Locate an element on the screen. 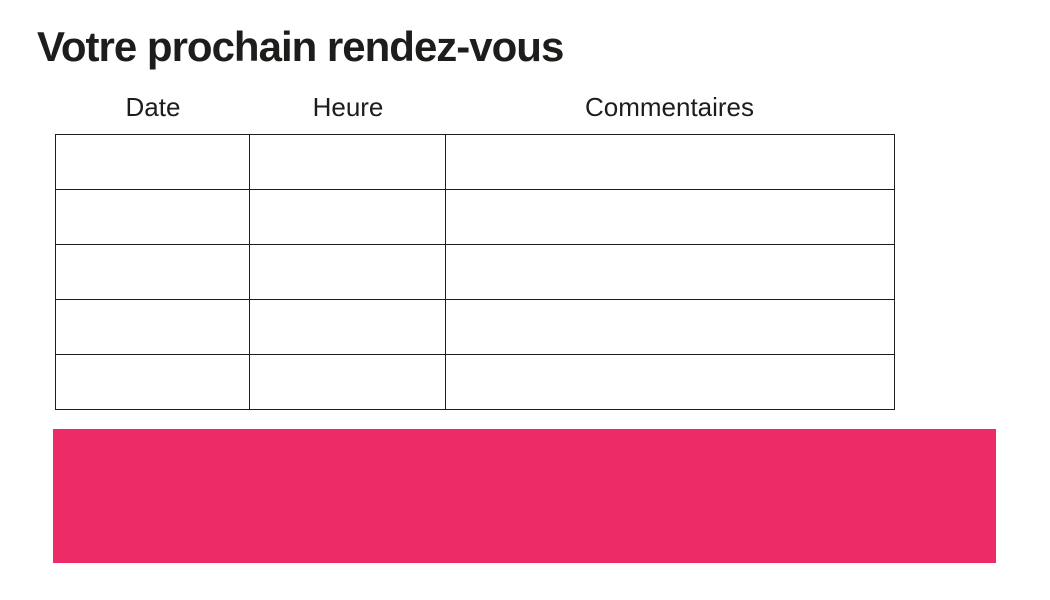 Image resolution: width=1050 pixels, height=600 pixels. page-title: Votre prochain rendez-vous is located at coordinates (300, 46).